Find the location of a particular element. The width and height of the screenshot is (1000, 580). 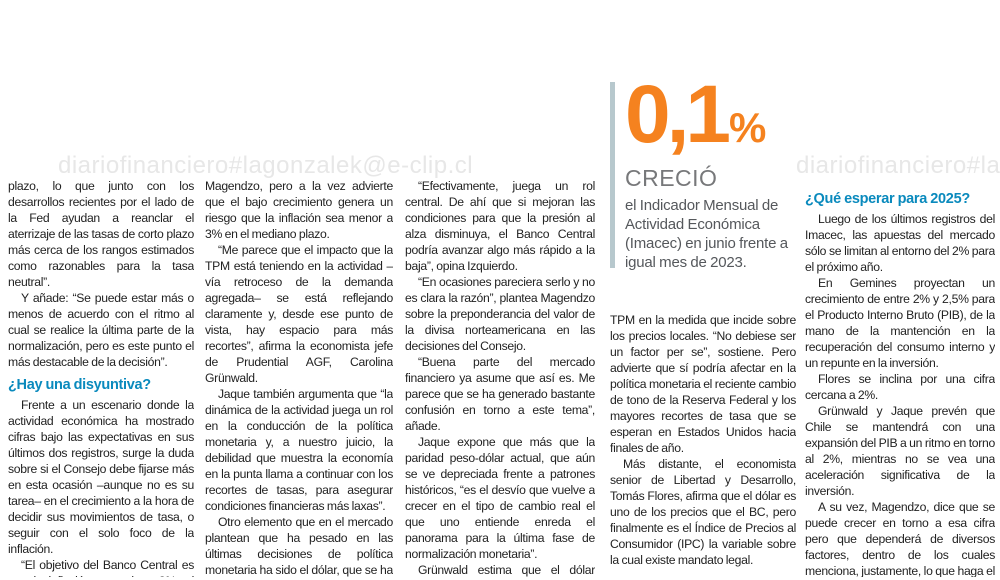

stat-value: 0,1% is located at coordinates (710, 121).